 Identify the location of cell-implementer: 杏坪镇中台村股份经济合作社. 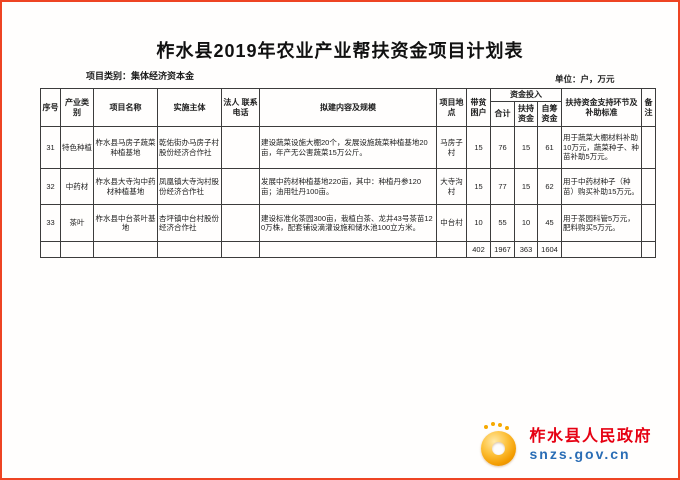
(189, 223).